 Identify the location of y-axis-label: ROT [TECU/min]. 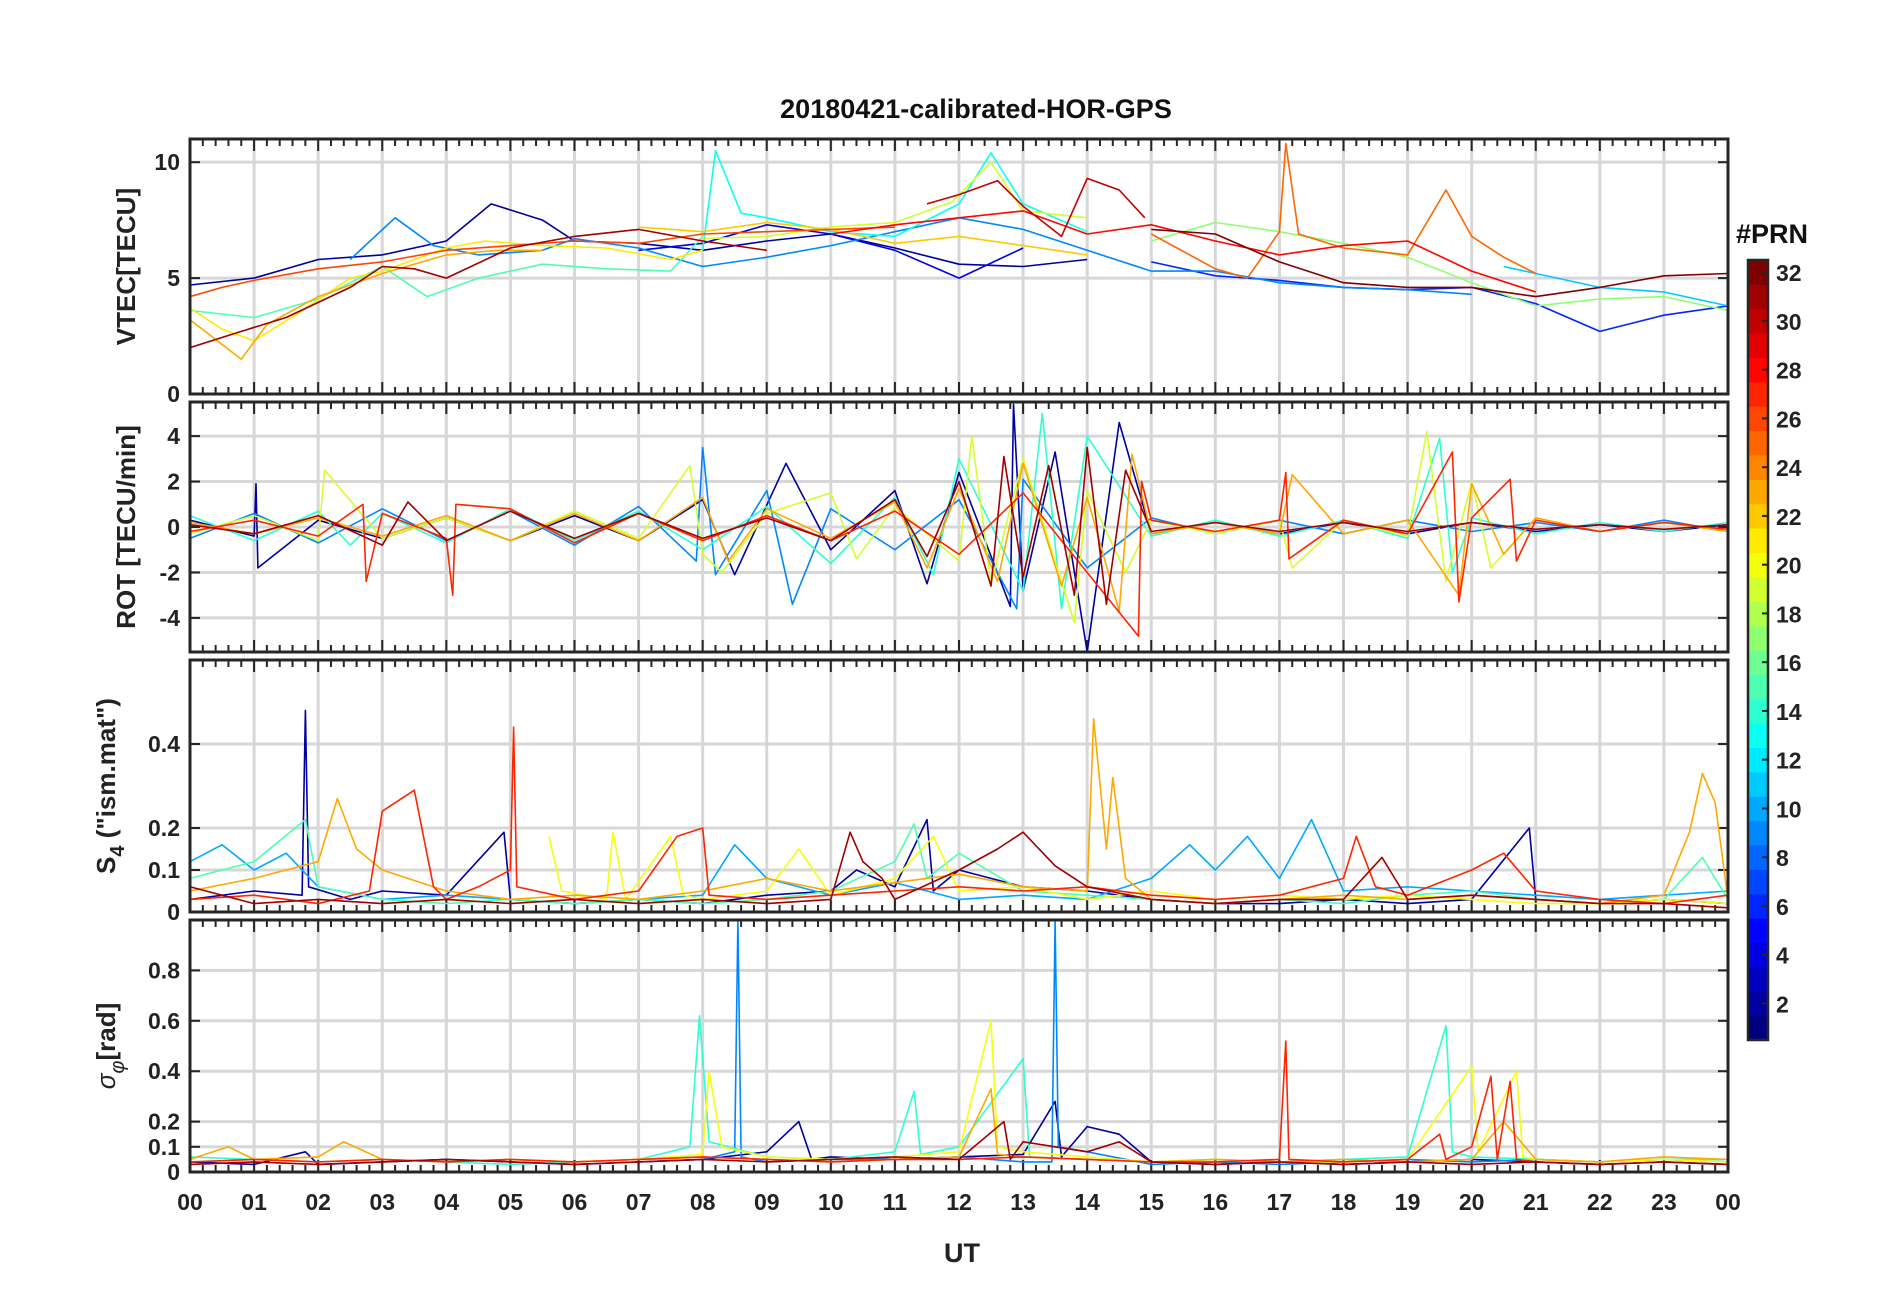
(126, 527).